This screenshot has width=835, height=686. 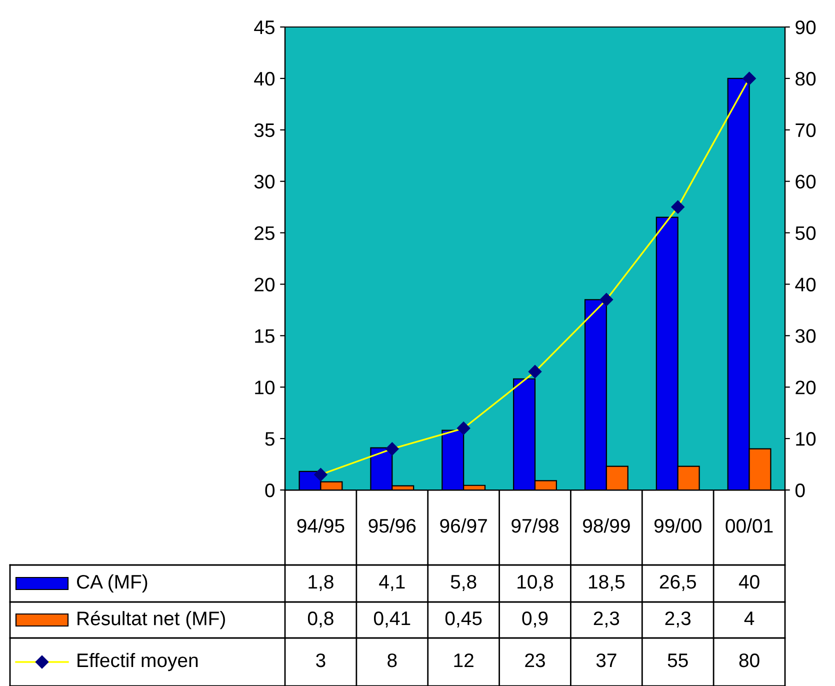 I want to click on y-tick-label: 5, so click(x=269, y=439).